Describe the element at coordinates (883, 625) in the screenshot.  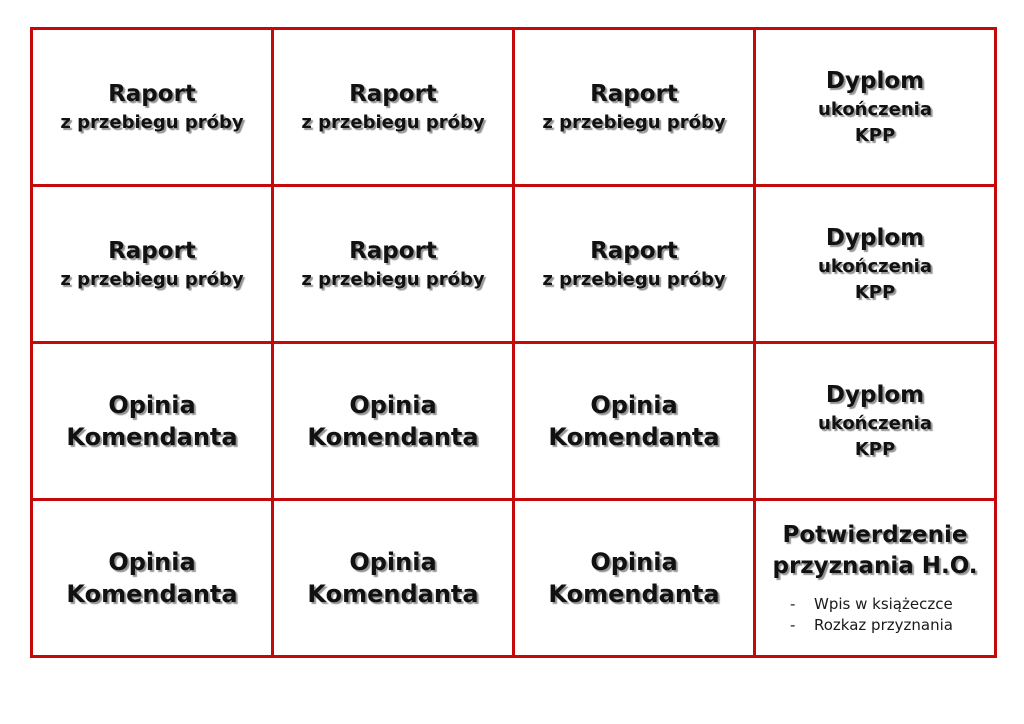
I see `checklist-item-text: Rozkaz przyznania` at that location.